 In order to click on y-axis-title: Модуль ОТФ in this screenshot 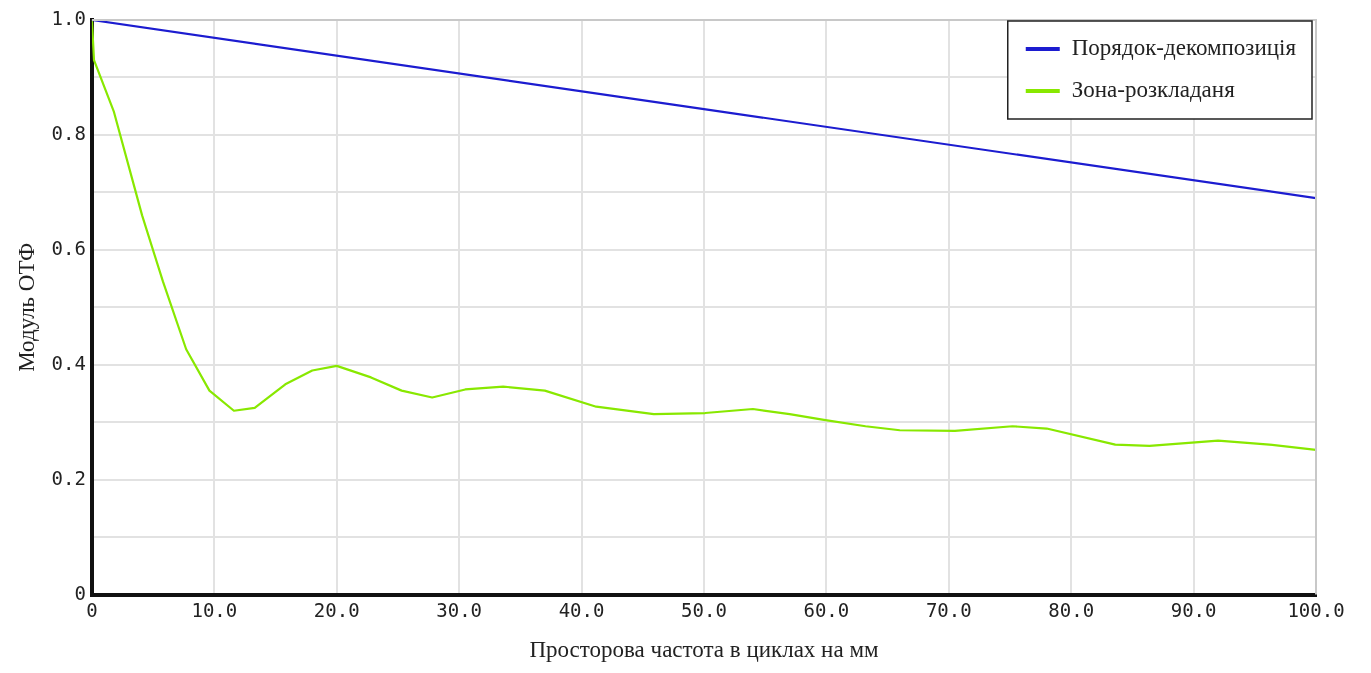, I will do `click(26, 307)`.